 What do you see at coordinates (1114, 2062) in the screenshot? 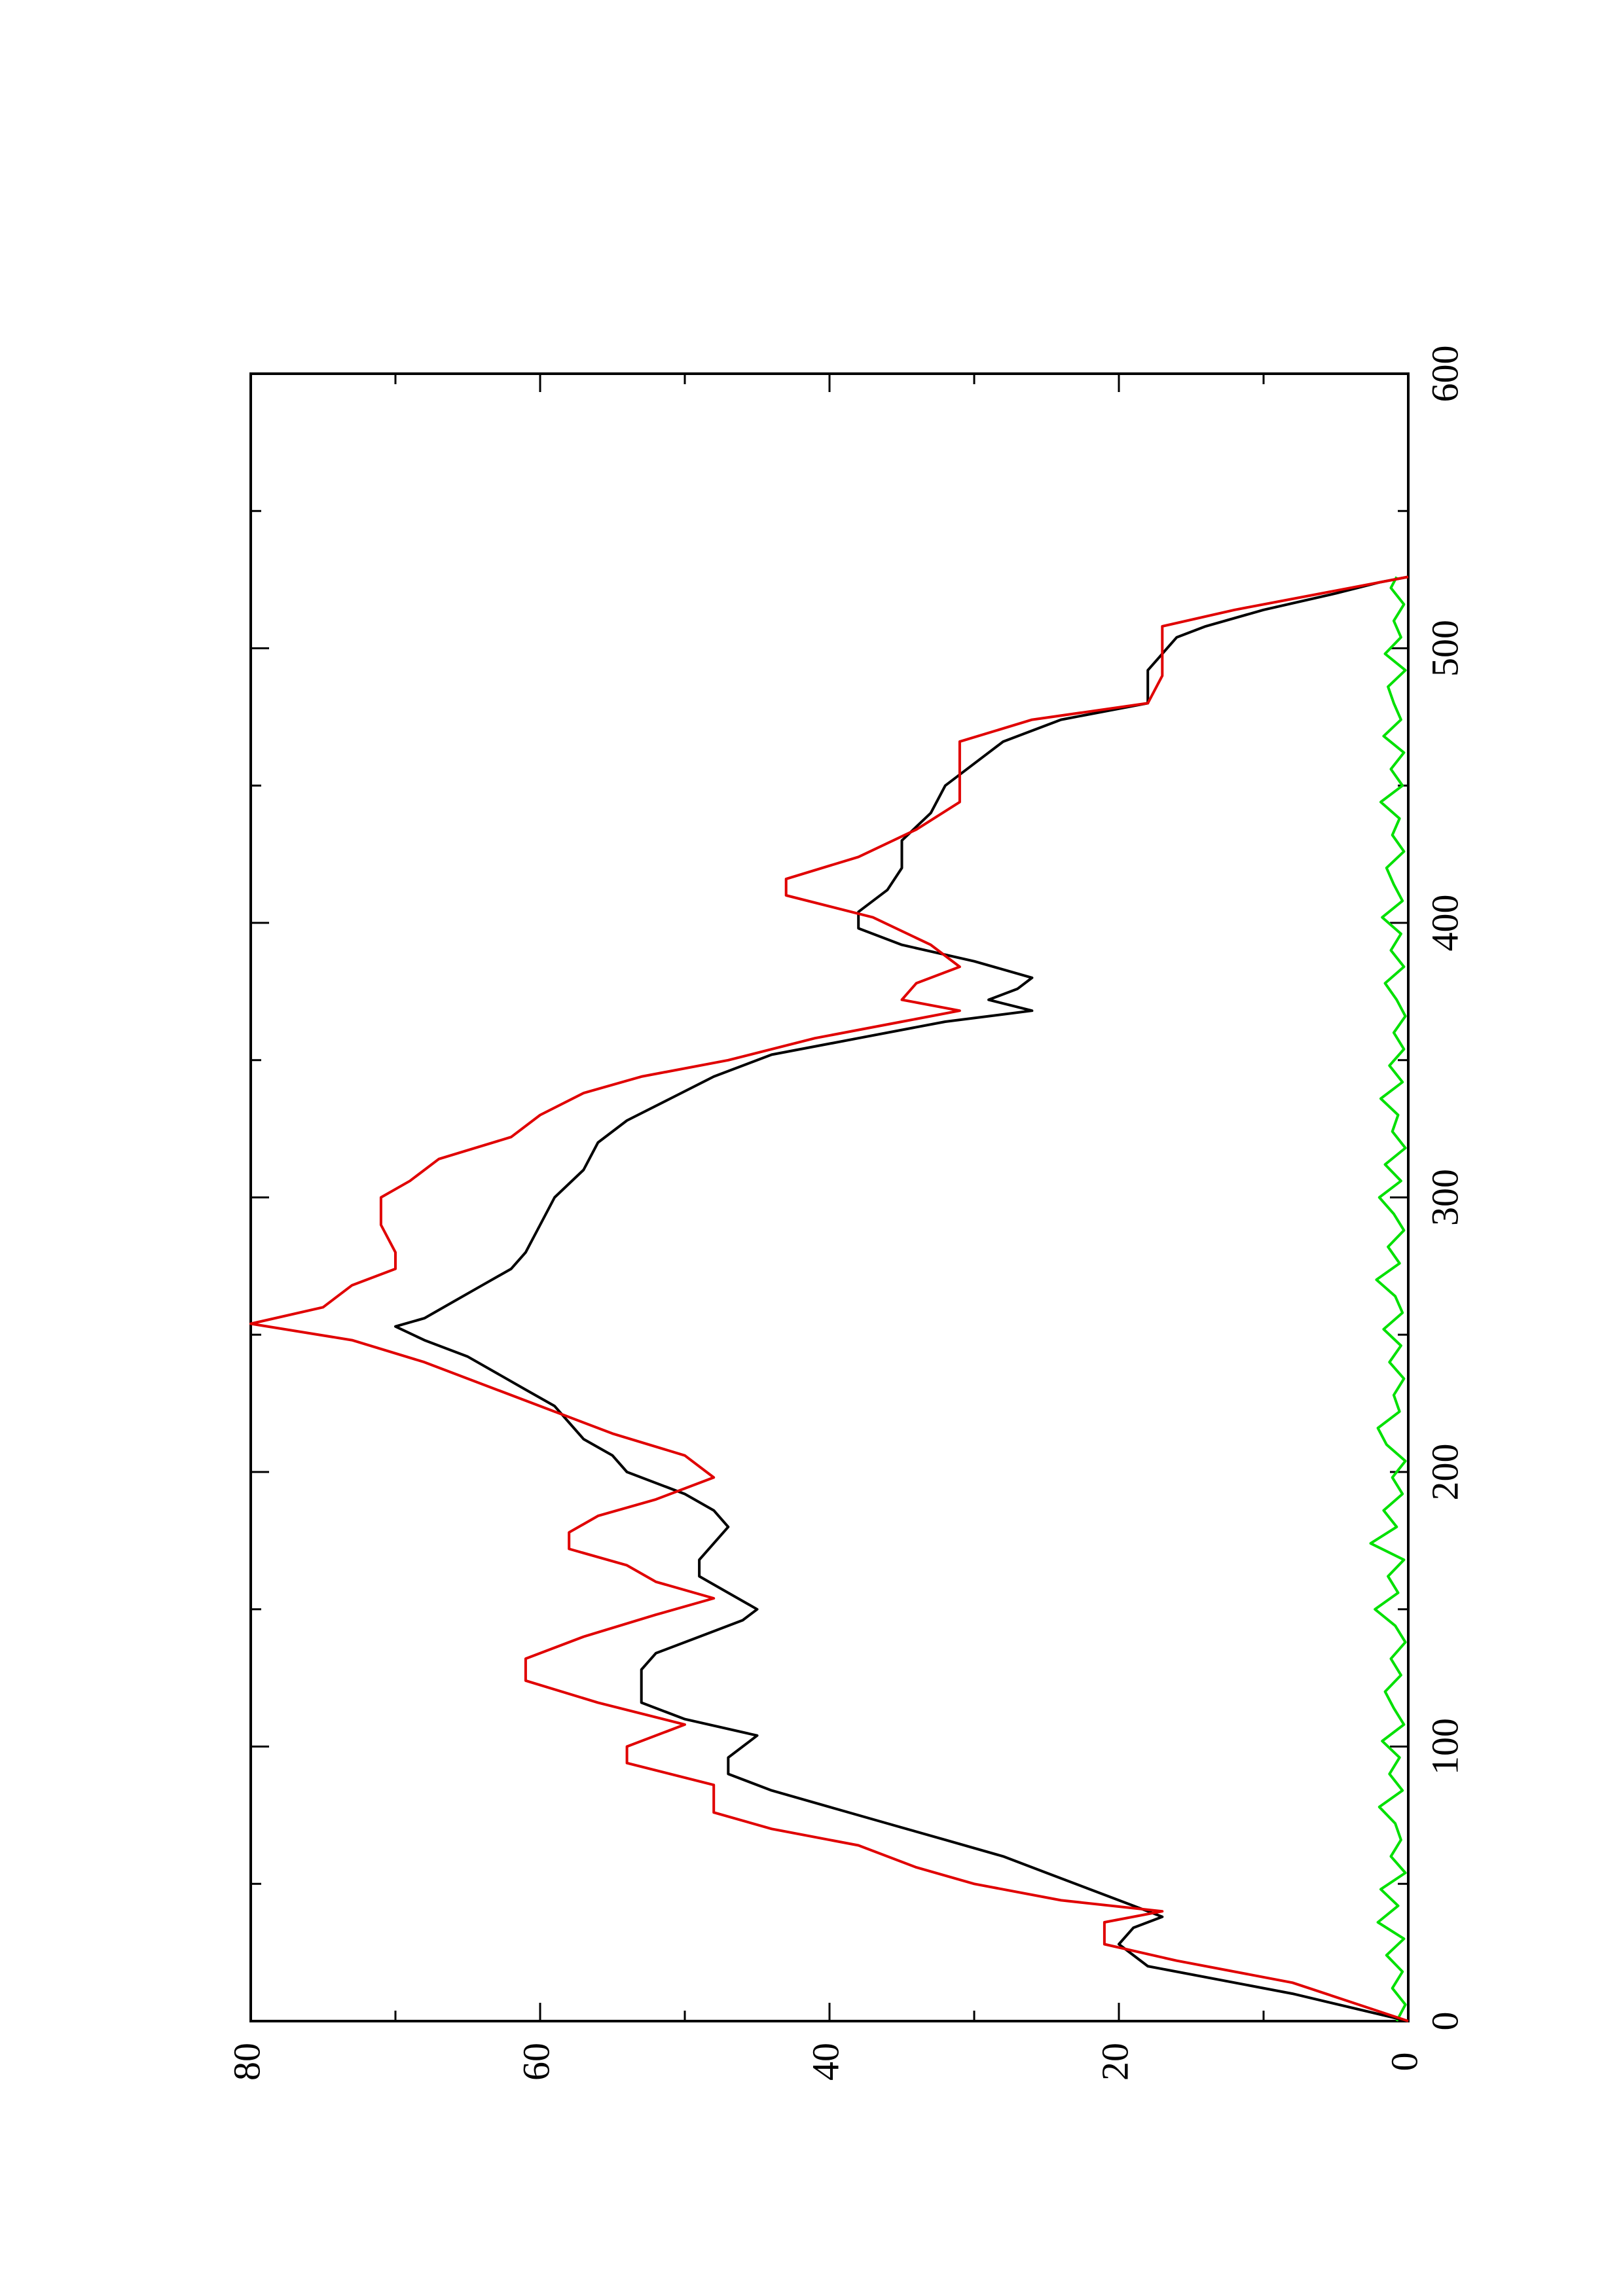
I see `y-tick-label: 20` at bounding box center [1114, 2062].